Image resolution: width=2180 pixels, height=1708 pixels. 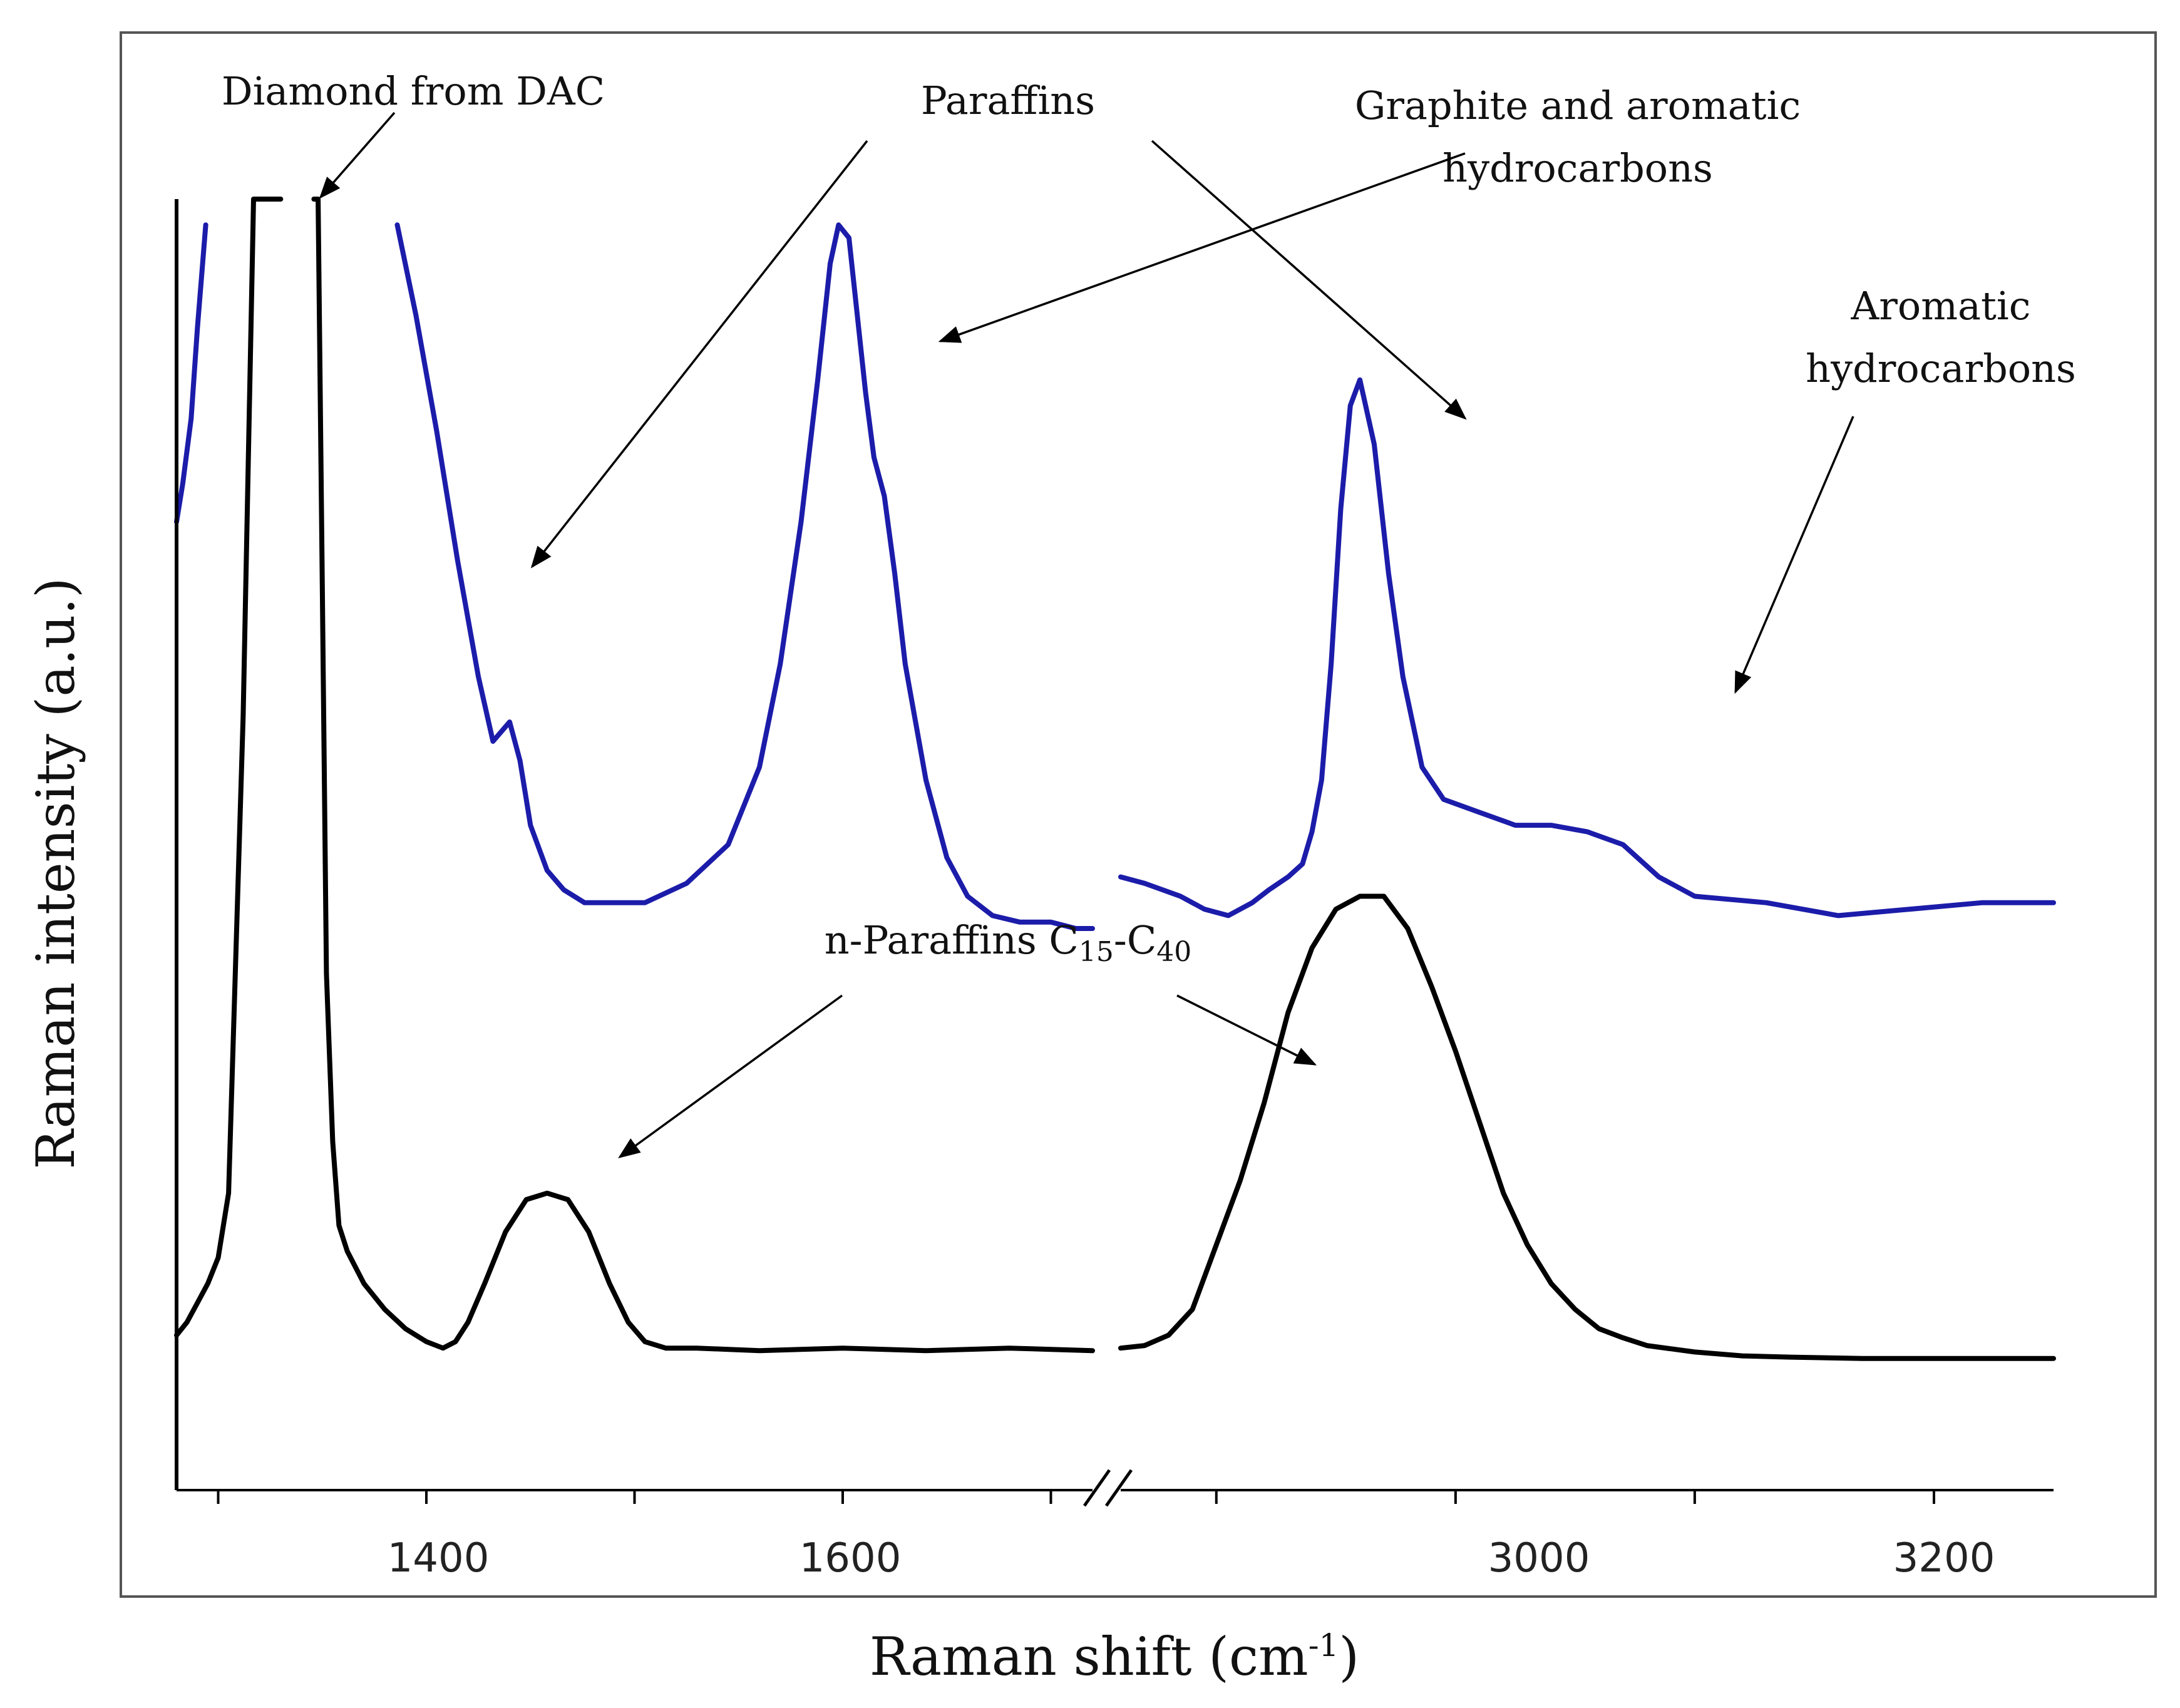 What do you see at coordinates (1096, 952) in the screenshot?
I see `annotation-n-paraffins-sub1: 15` at bounding box center [1096, 952].